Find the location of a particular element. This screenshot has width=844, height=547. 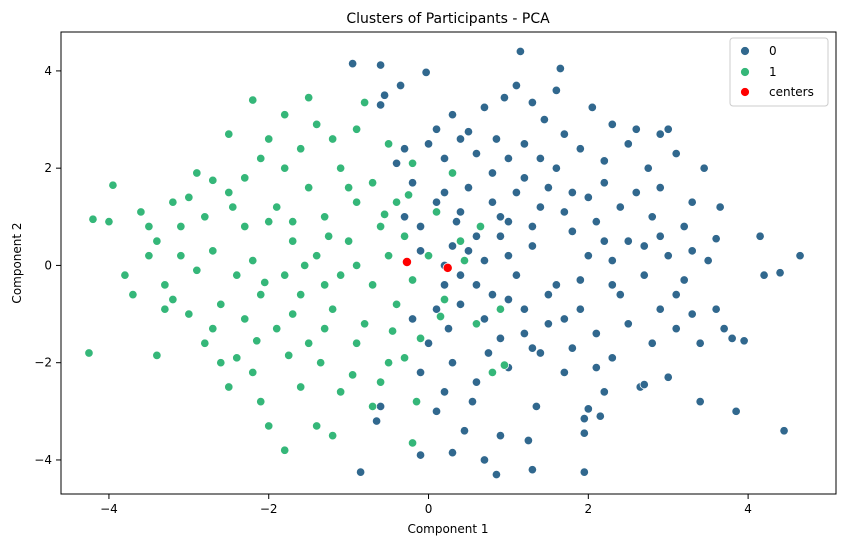

x-tick-label: 0 is located at coordinates (429, 509).